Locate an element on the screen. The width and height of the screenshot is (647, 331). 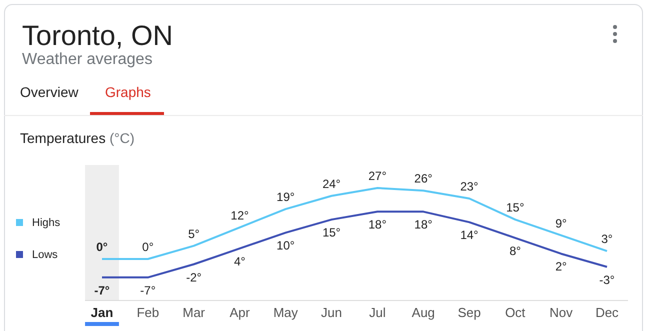
legend-label: Lows is located at coordinates (45, 255).